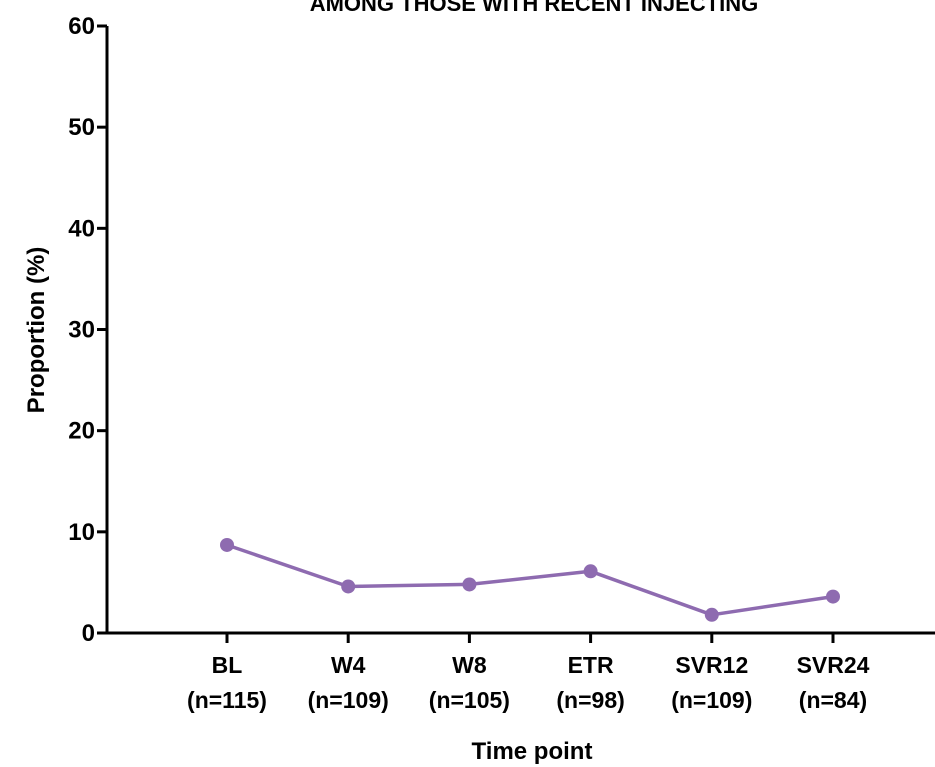  What do you see at coordinates (81, 228) in the screenshot?
I see `y-tick-label: 40` at bounding box center [81, 228].